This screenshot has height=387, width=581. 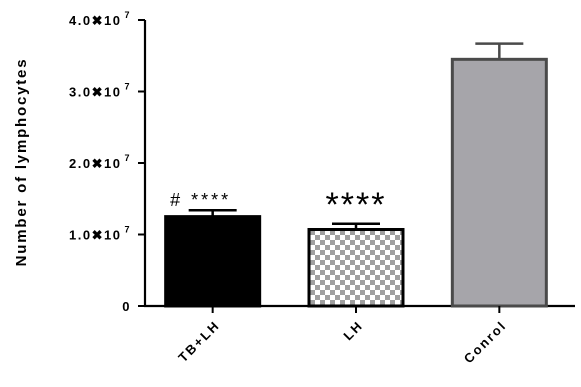 What do you see at coordinates (213, 261) in the screenshot?
I see `bar-tb-lh` at bounding box center [213, 261].